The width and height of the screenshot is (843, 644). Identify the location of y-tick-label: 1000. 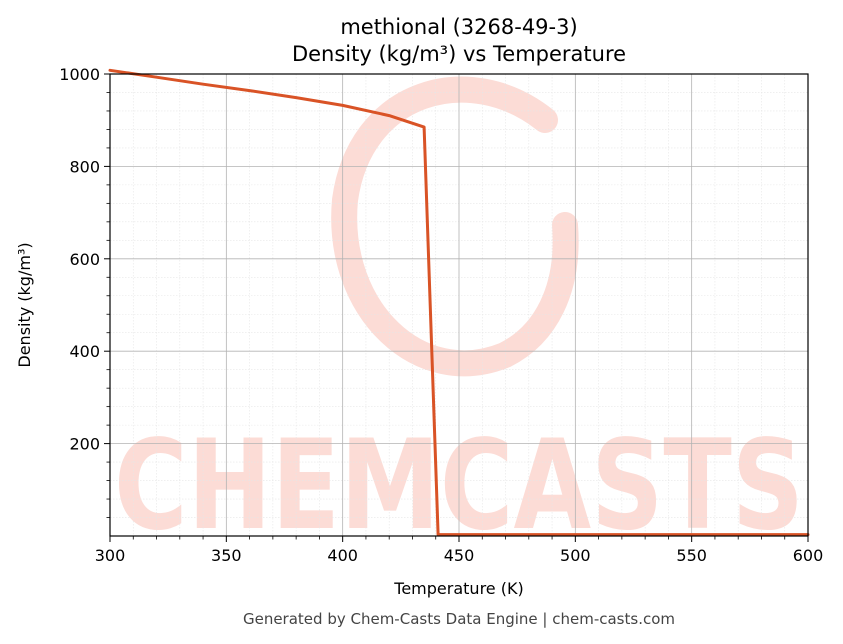
(79, 74).